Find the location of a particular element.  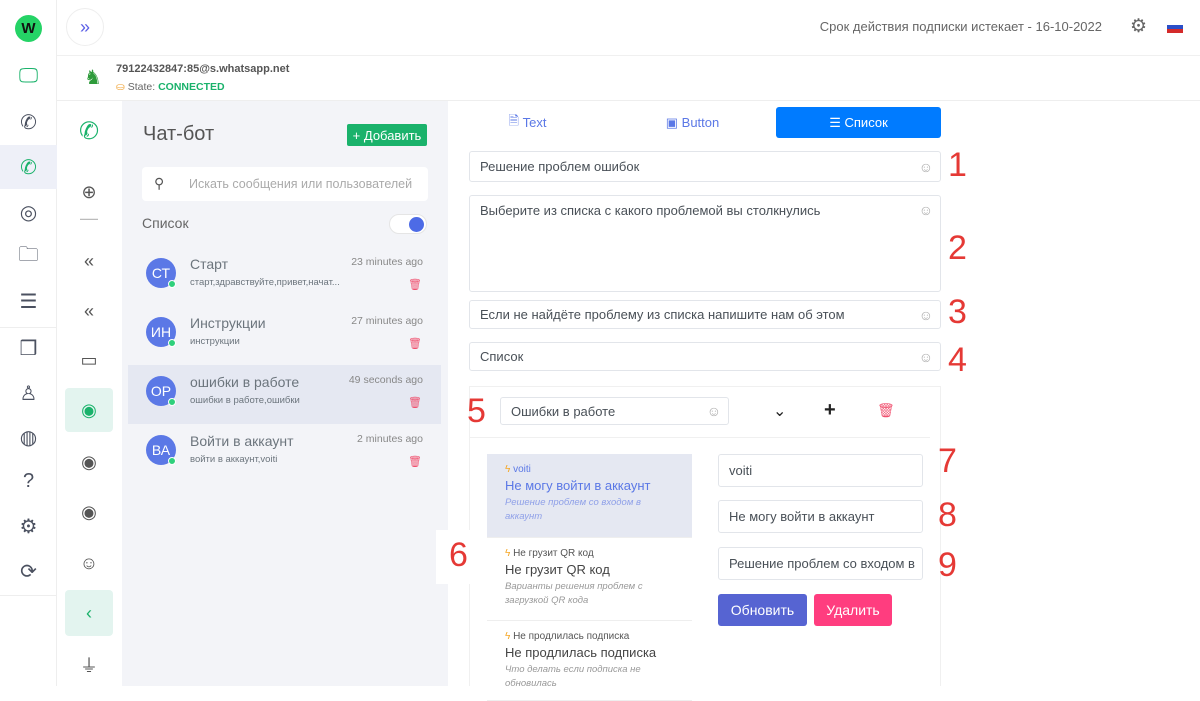

item-time: 2 minutes ago is located at coordinates (390, 439).